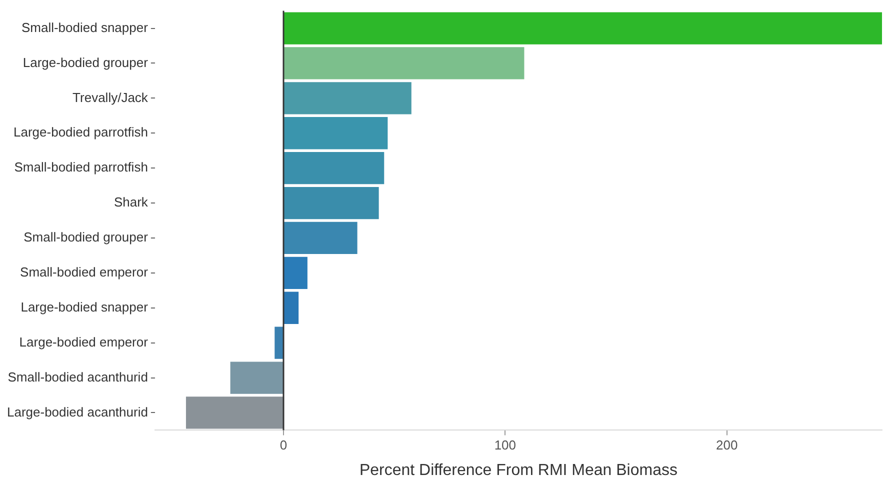  What do you see at coordinates (81, 132) in the screenshot?
I see `y-tick-label: Large-bodied parrotfish` at bounding box center [81, 132].